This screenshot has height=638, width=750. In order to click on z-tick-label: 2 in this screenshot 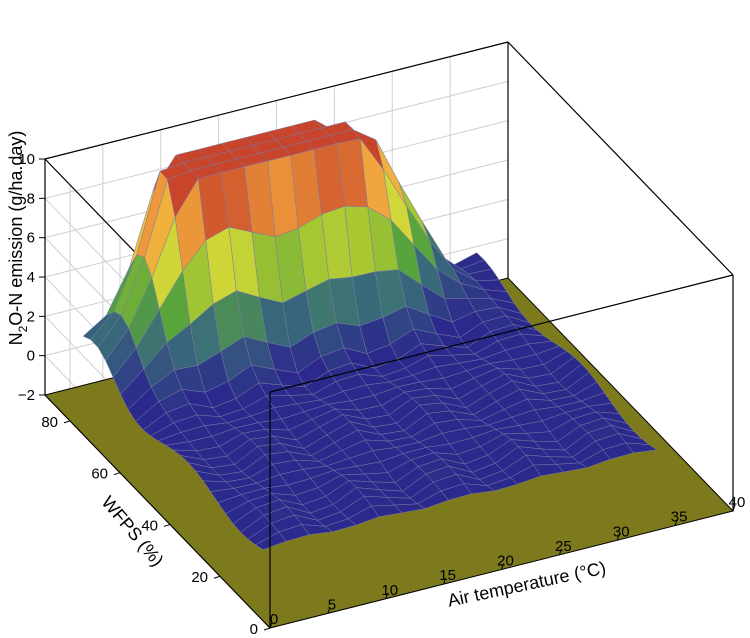, I will do `click(31, 316)`.